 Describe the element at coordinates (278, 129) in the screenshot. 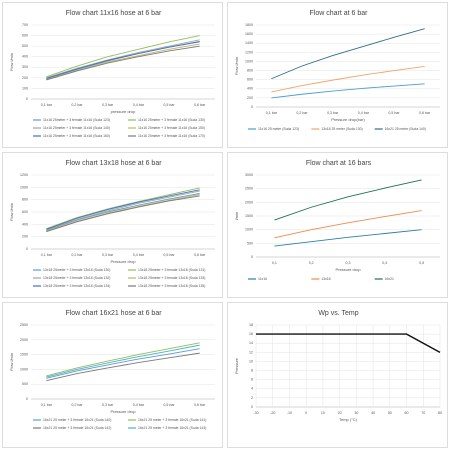

I see `legend-label: 11x16 25 meter (Suda 123)` at that location.